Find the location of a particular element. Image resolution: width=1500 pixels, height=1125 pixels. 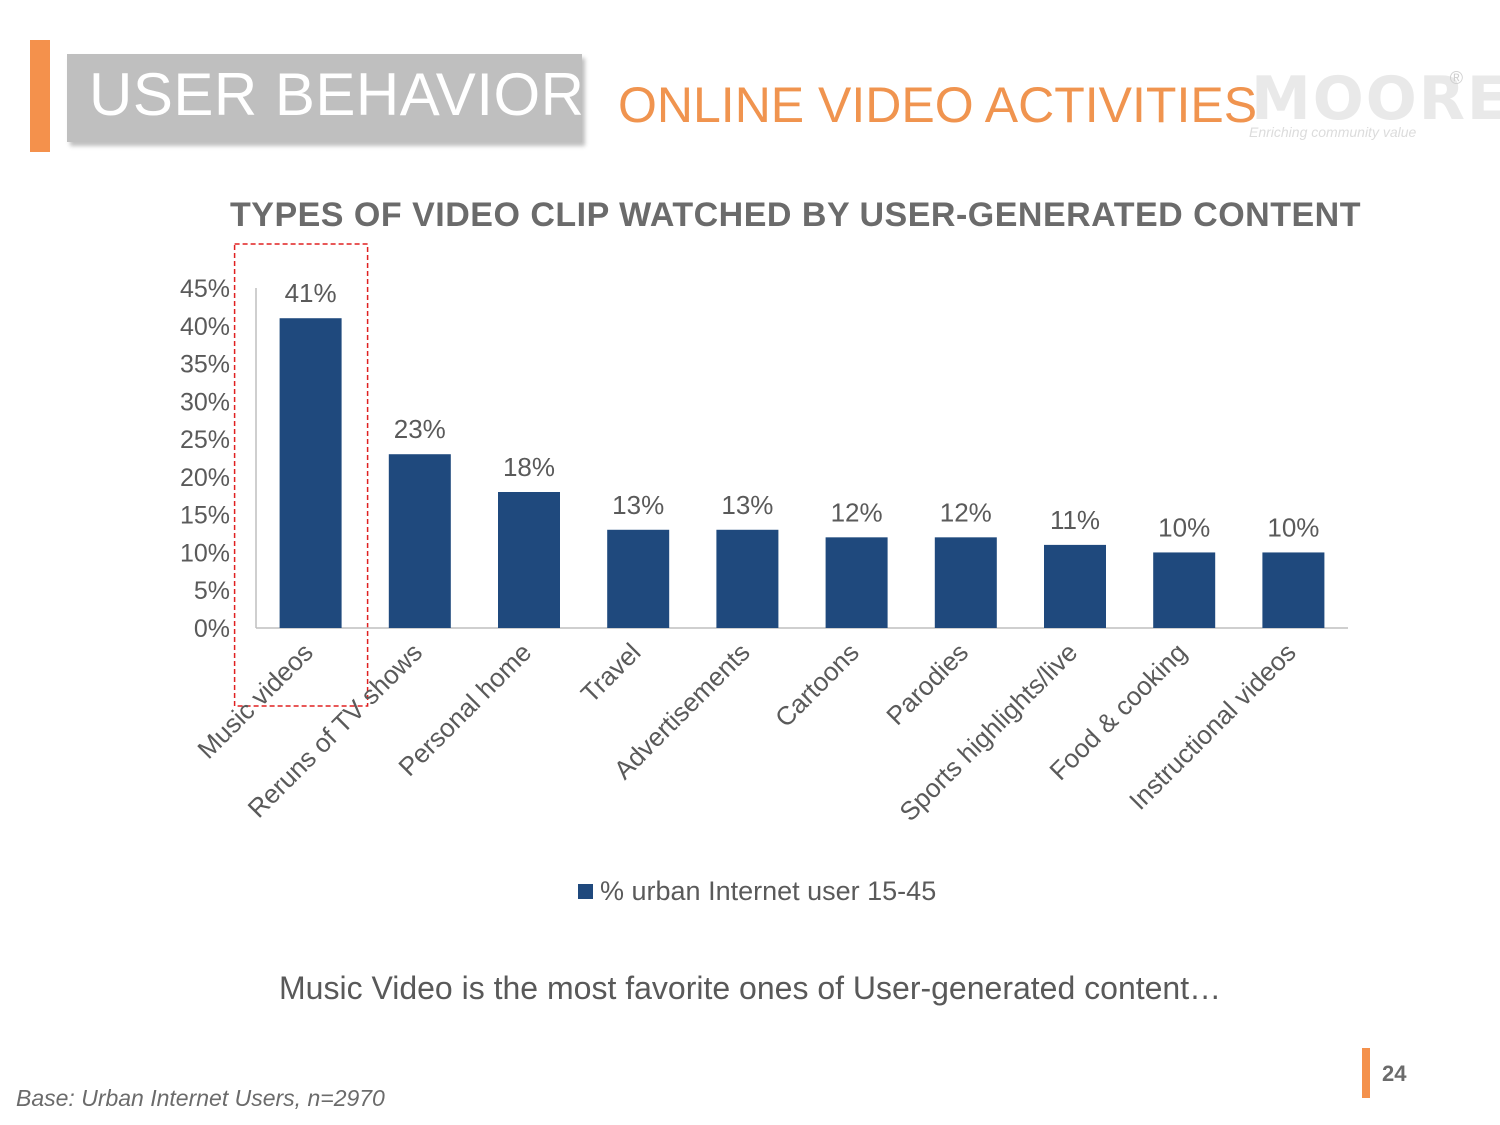

y-tick-label: 45% is located at coordinates (205, 289).